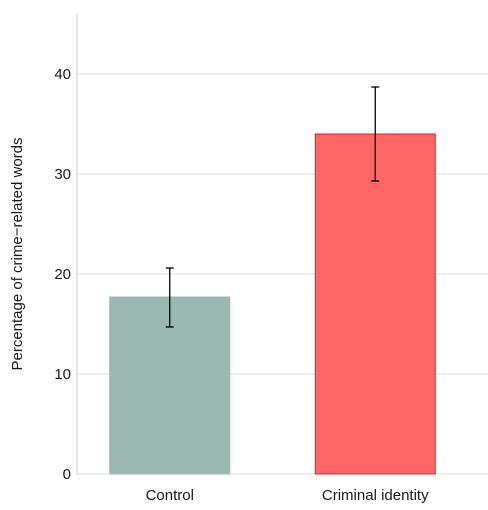 This screenshot has height=510, width=488. Describe the element at coordinates (62, 174) in the screenshot. I see `y-tick-label: 30` at that location.